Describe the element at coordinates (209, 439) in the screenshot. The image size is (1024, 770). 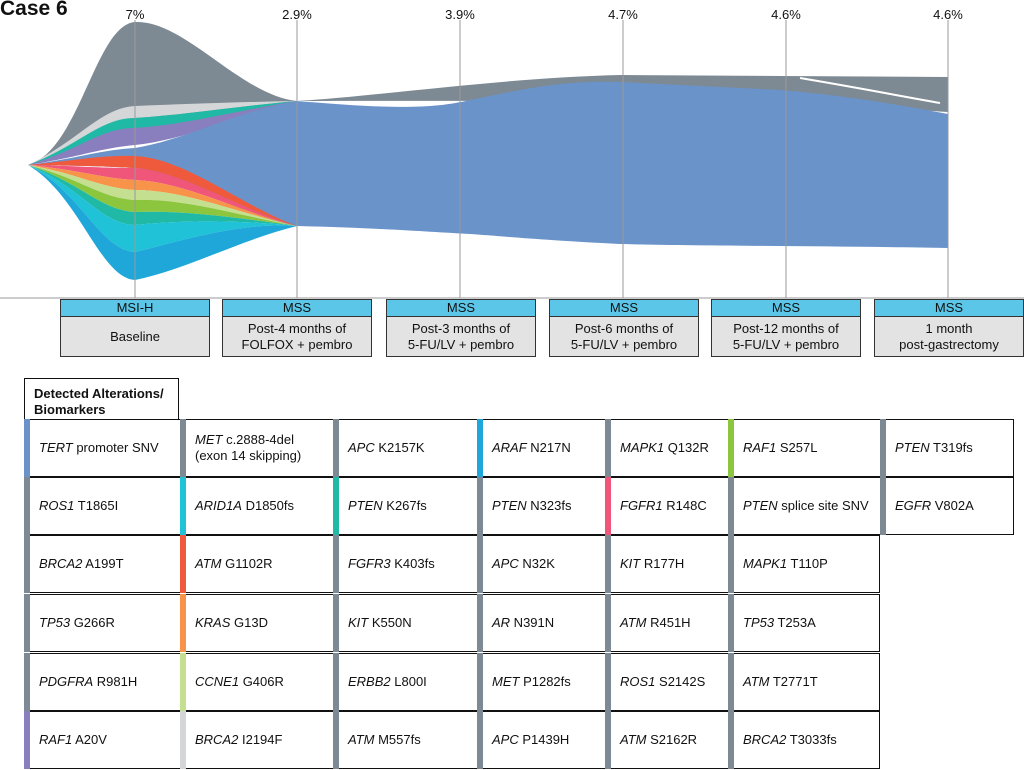
I see `alteration-gene: MET` at that location.